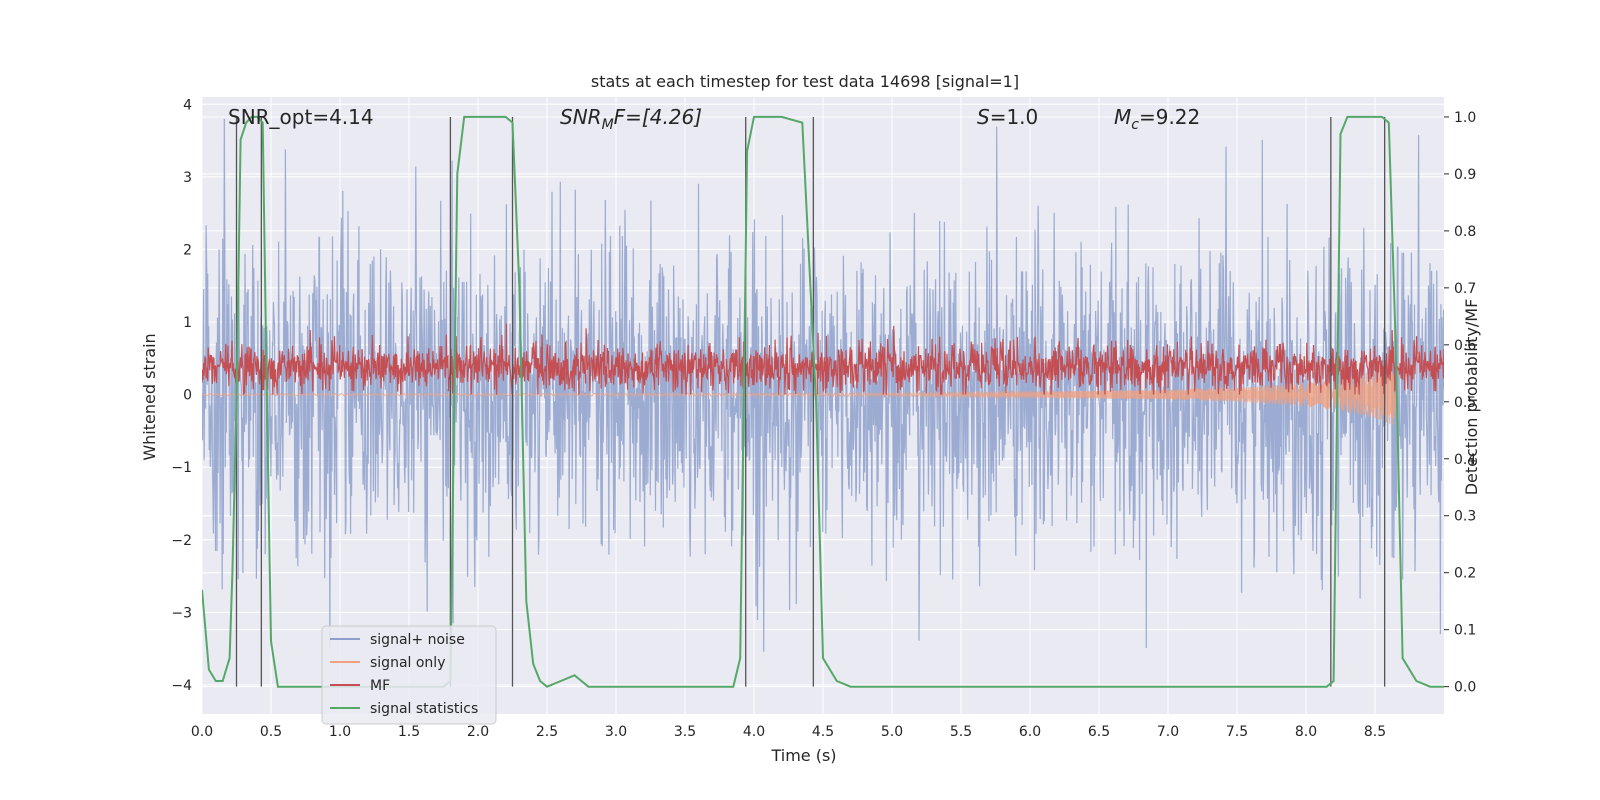 The height and width of the screenshot is (800, 1600). What do you see at coordinates (799, 394) in the screenshot?
I see `series-signal-only` at bounding box center [799, 394].